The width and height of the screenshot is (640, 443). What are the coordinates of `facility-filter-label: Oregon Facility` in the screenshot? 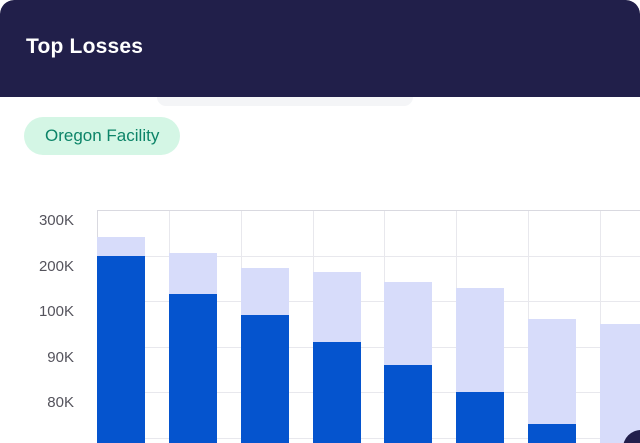 It's located at (102, 135).